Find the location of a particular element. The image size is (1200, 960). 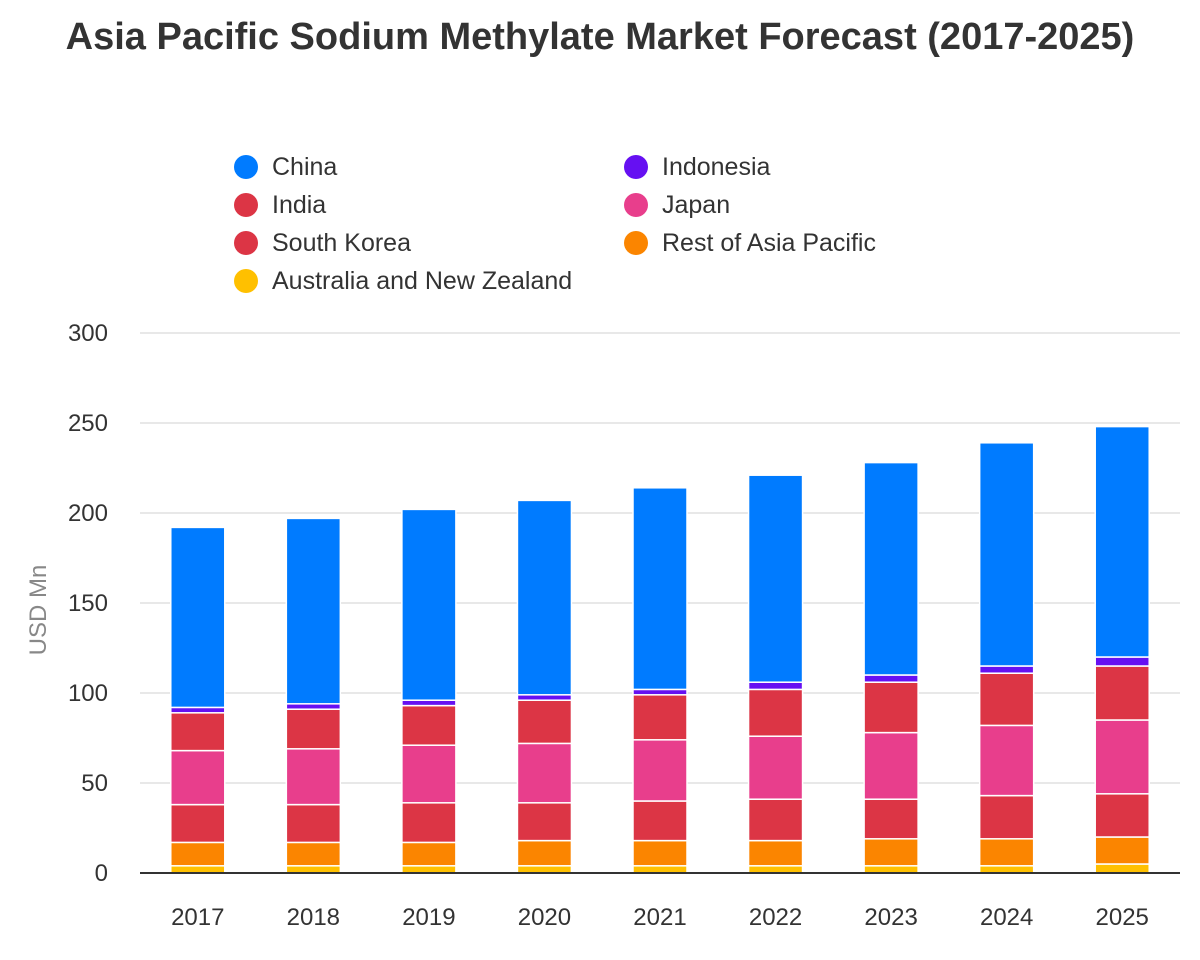

legend-label: China is located at coordinates (305, 166).